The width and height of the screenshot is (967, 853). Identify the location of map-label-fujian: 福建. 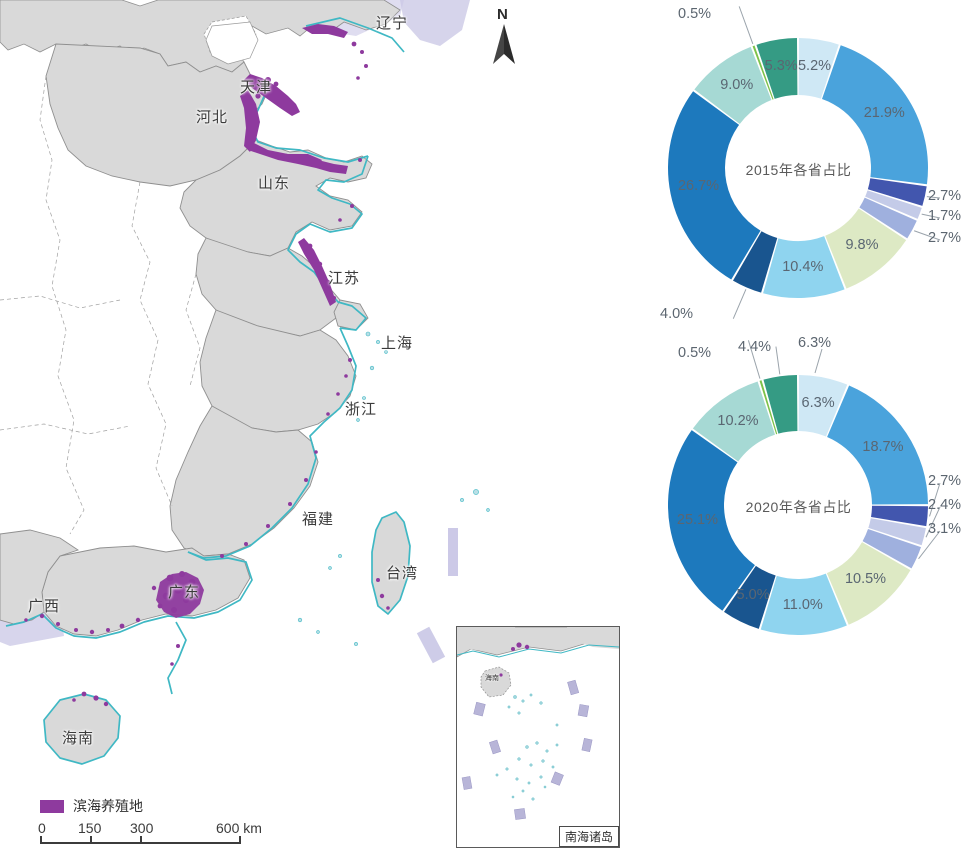
(318, 519).